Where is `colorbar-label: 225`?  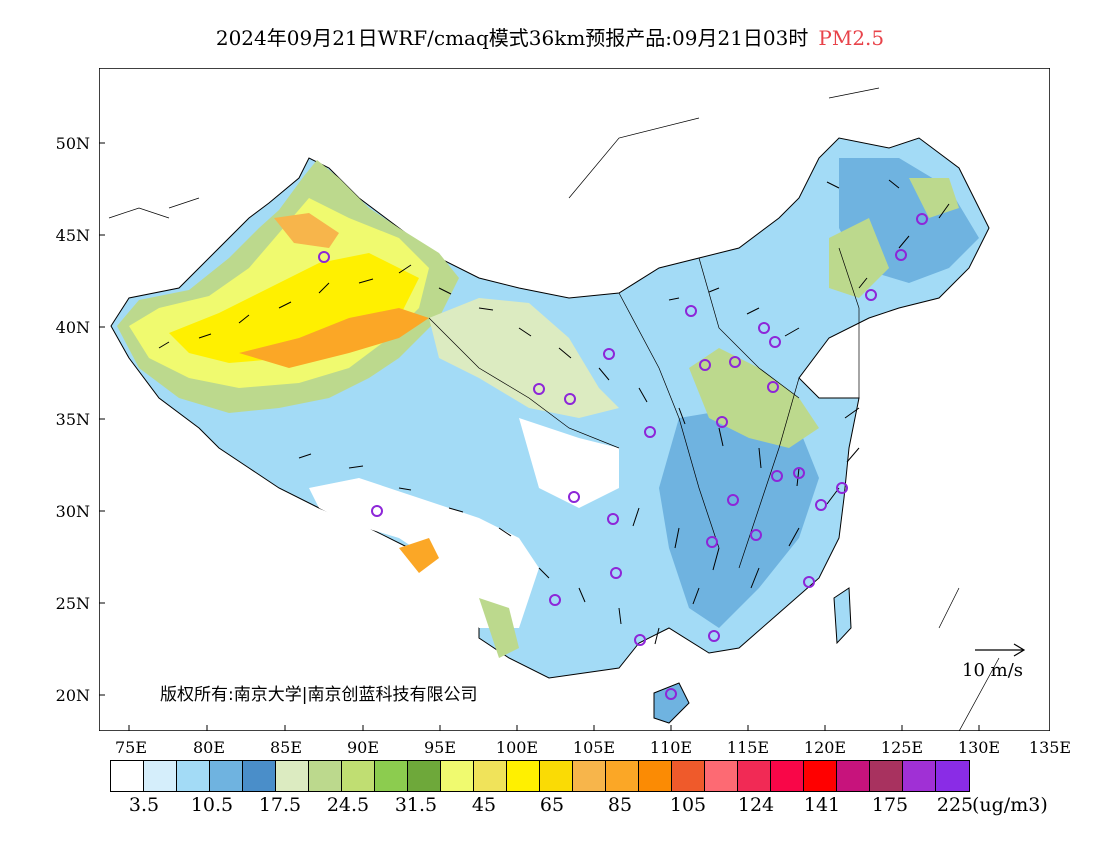
colorbar-label: 225 is located at coordinates (955, 805).